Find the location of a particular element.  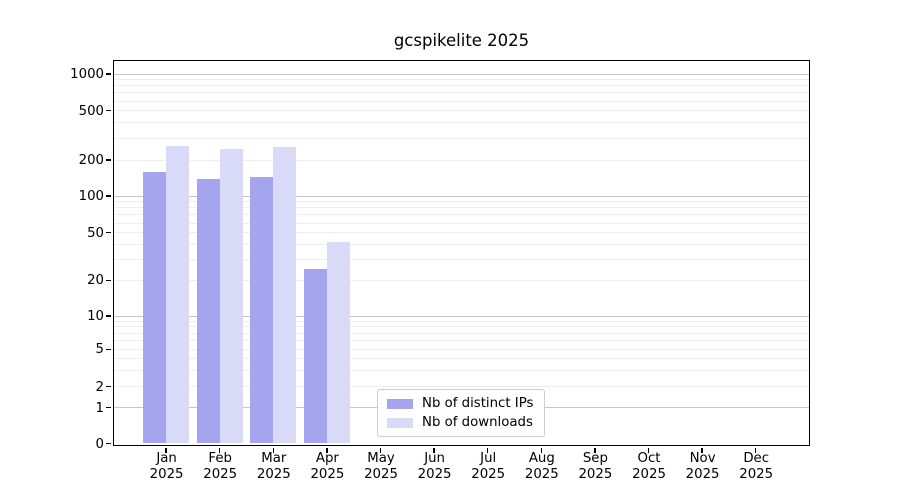

x-tick-label: Mar 2025 is located at coordinates (273, 466).